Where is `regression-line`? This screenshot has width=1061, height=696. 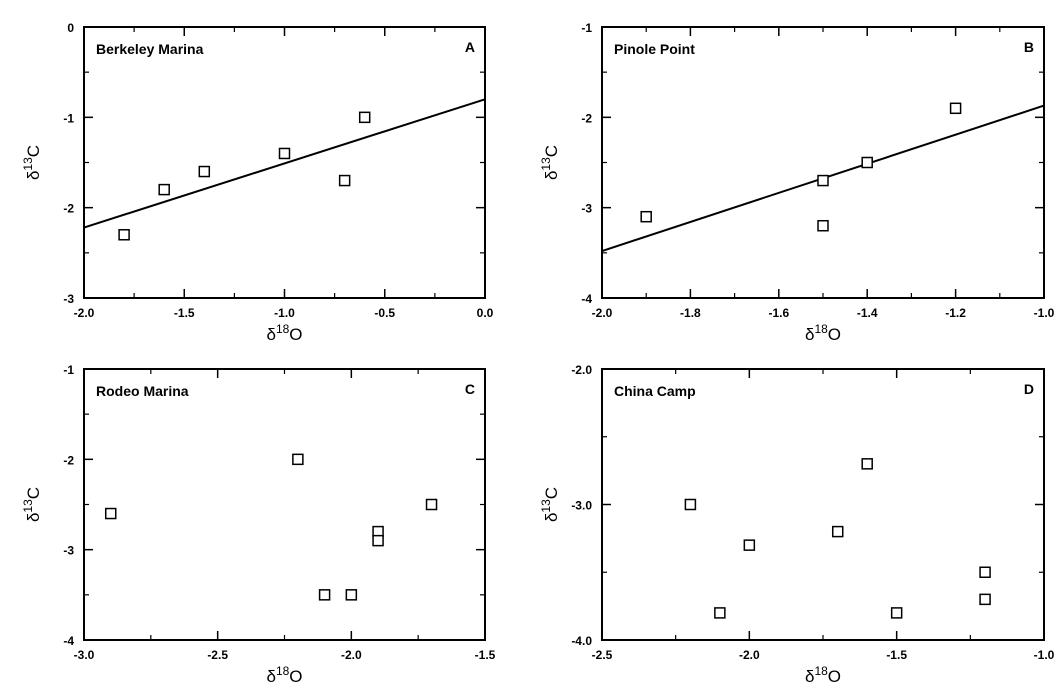
regression-line is located at coordinates (284, 163).